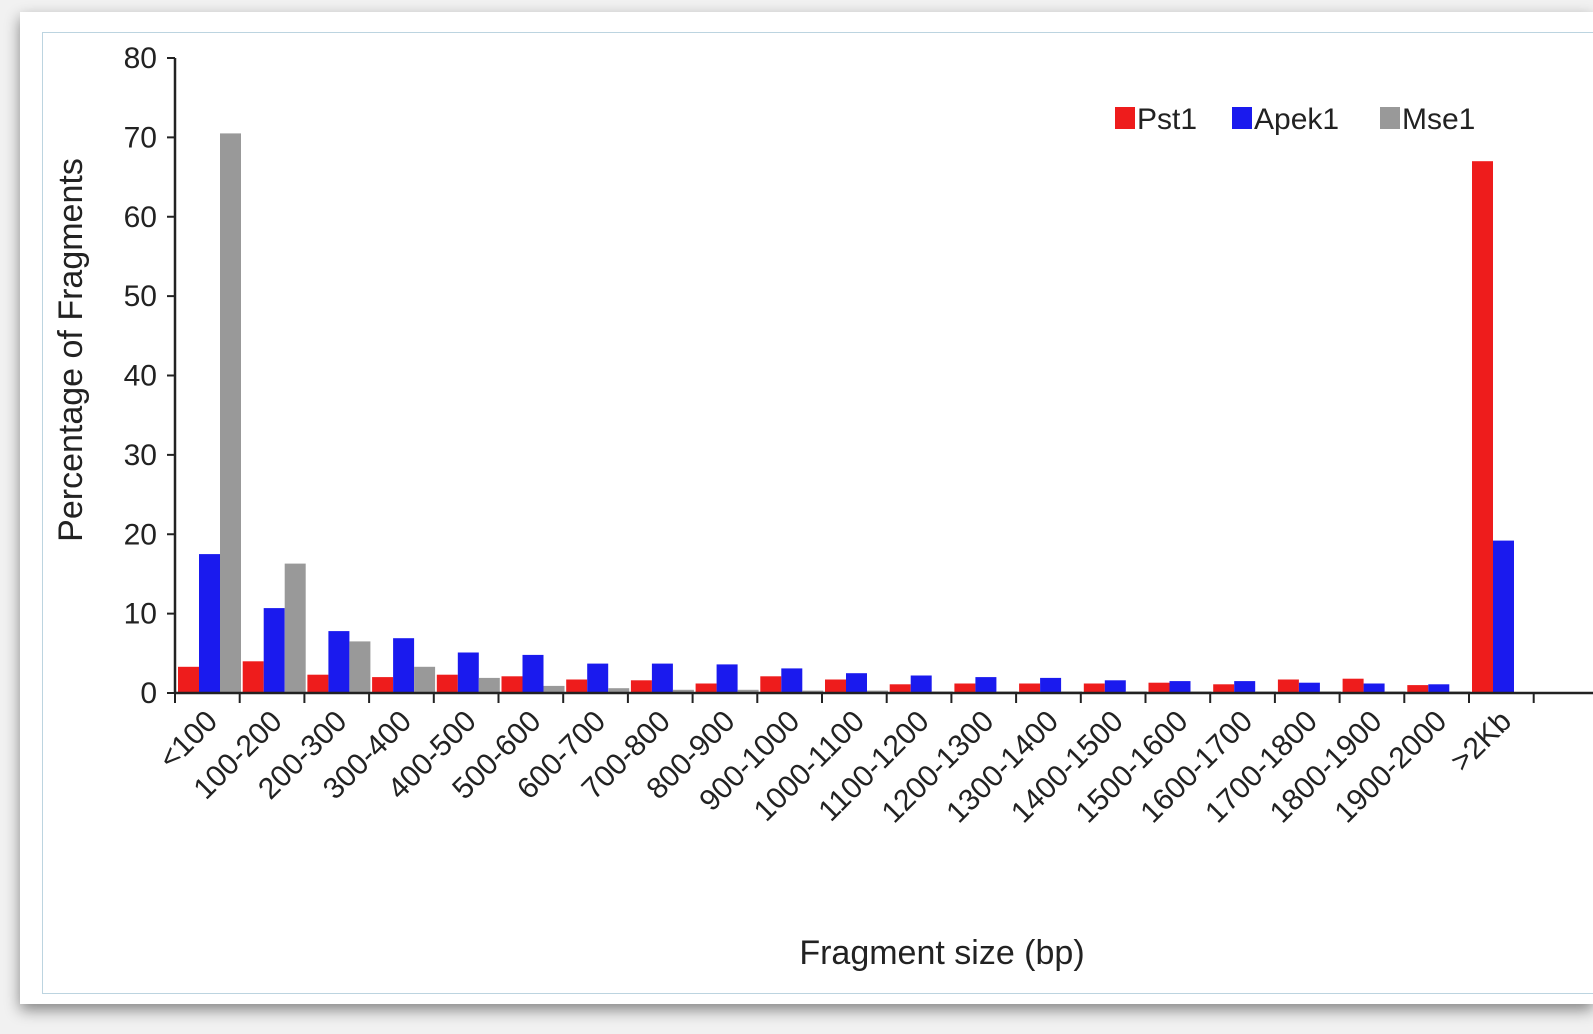 The image size is (1593, 1034). I want to click on y-axis-title: Percentage of Fragments, so click(71, 350).